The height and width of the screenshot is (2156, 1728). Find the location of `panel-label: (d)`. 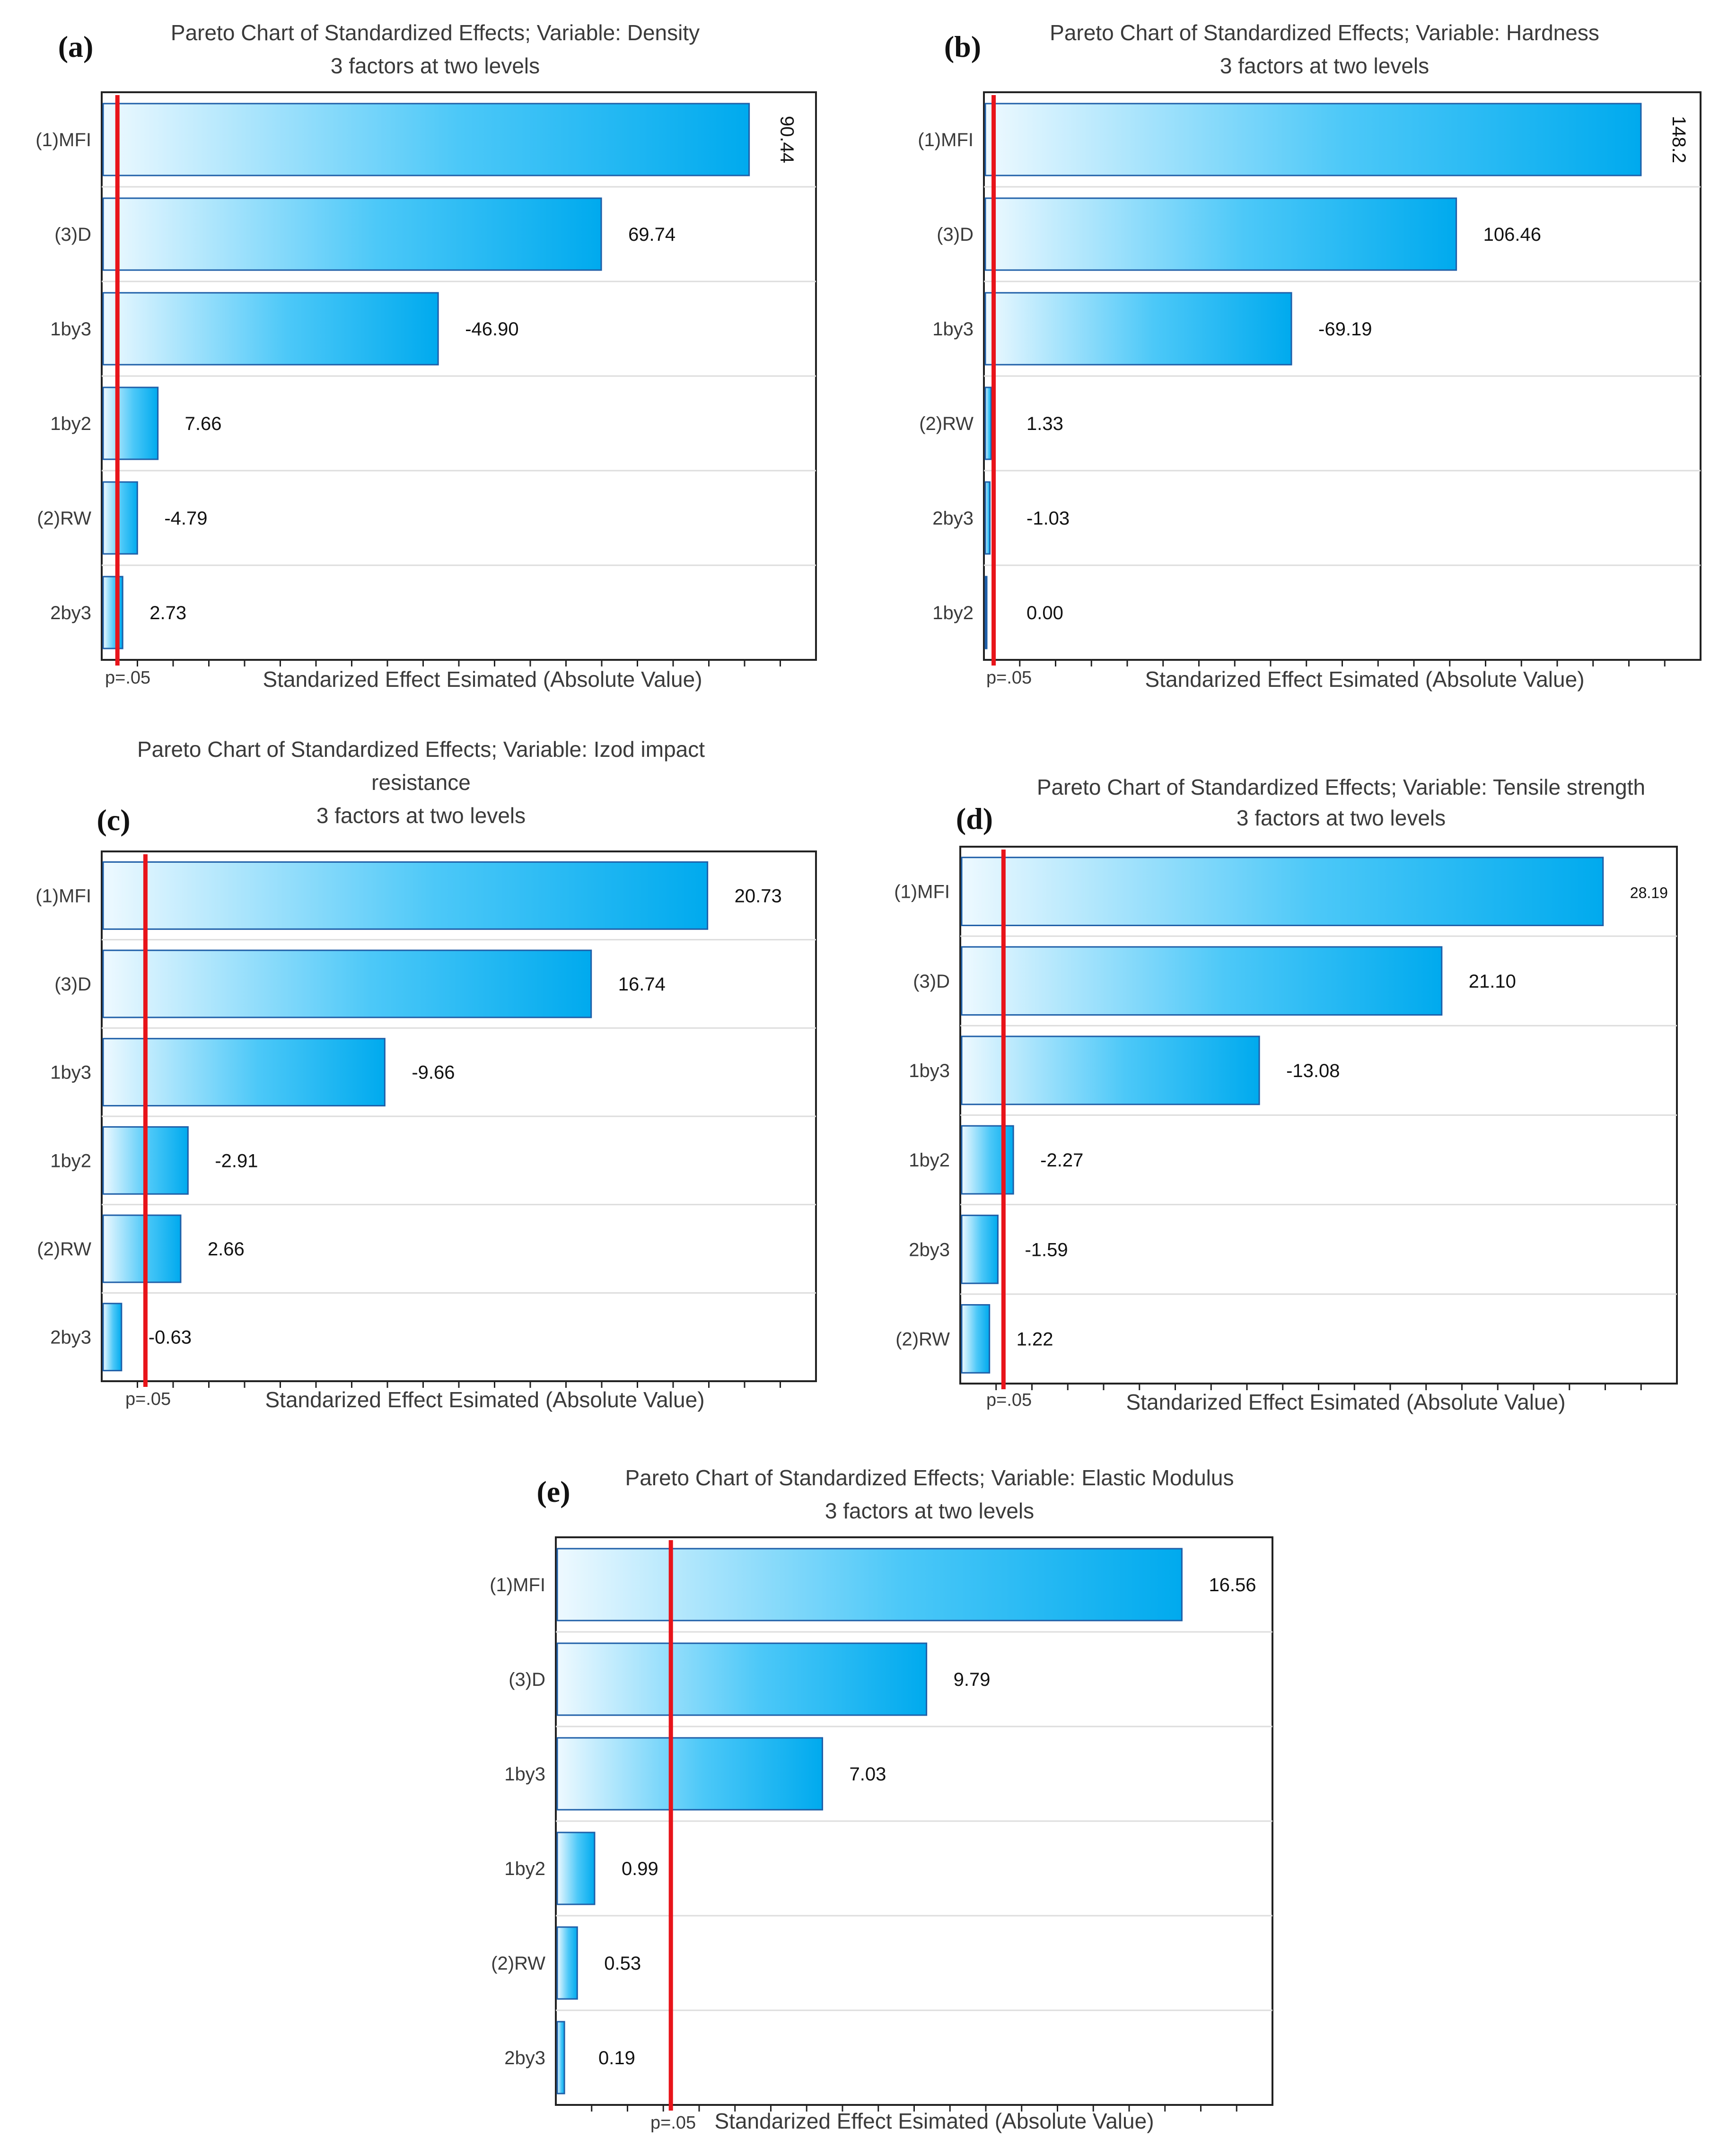

panel-label: (d) is located at coordinates (975, 818).